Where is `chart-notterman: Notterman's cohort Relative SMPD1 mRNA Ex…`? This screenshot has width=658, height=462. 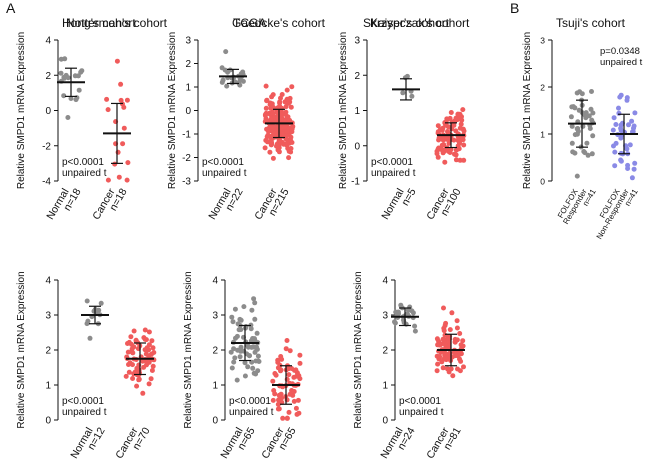 chart-notterman: Notterman's cohort Relative SMPD1 mRNA Ex… is located at coordinates (92, 119).